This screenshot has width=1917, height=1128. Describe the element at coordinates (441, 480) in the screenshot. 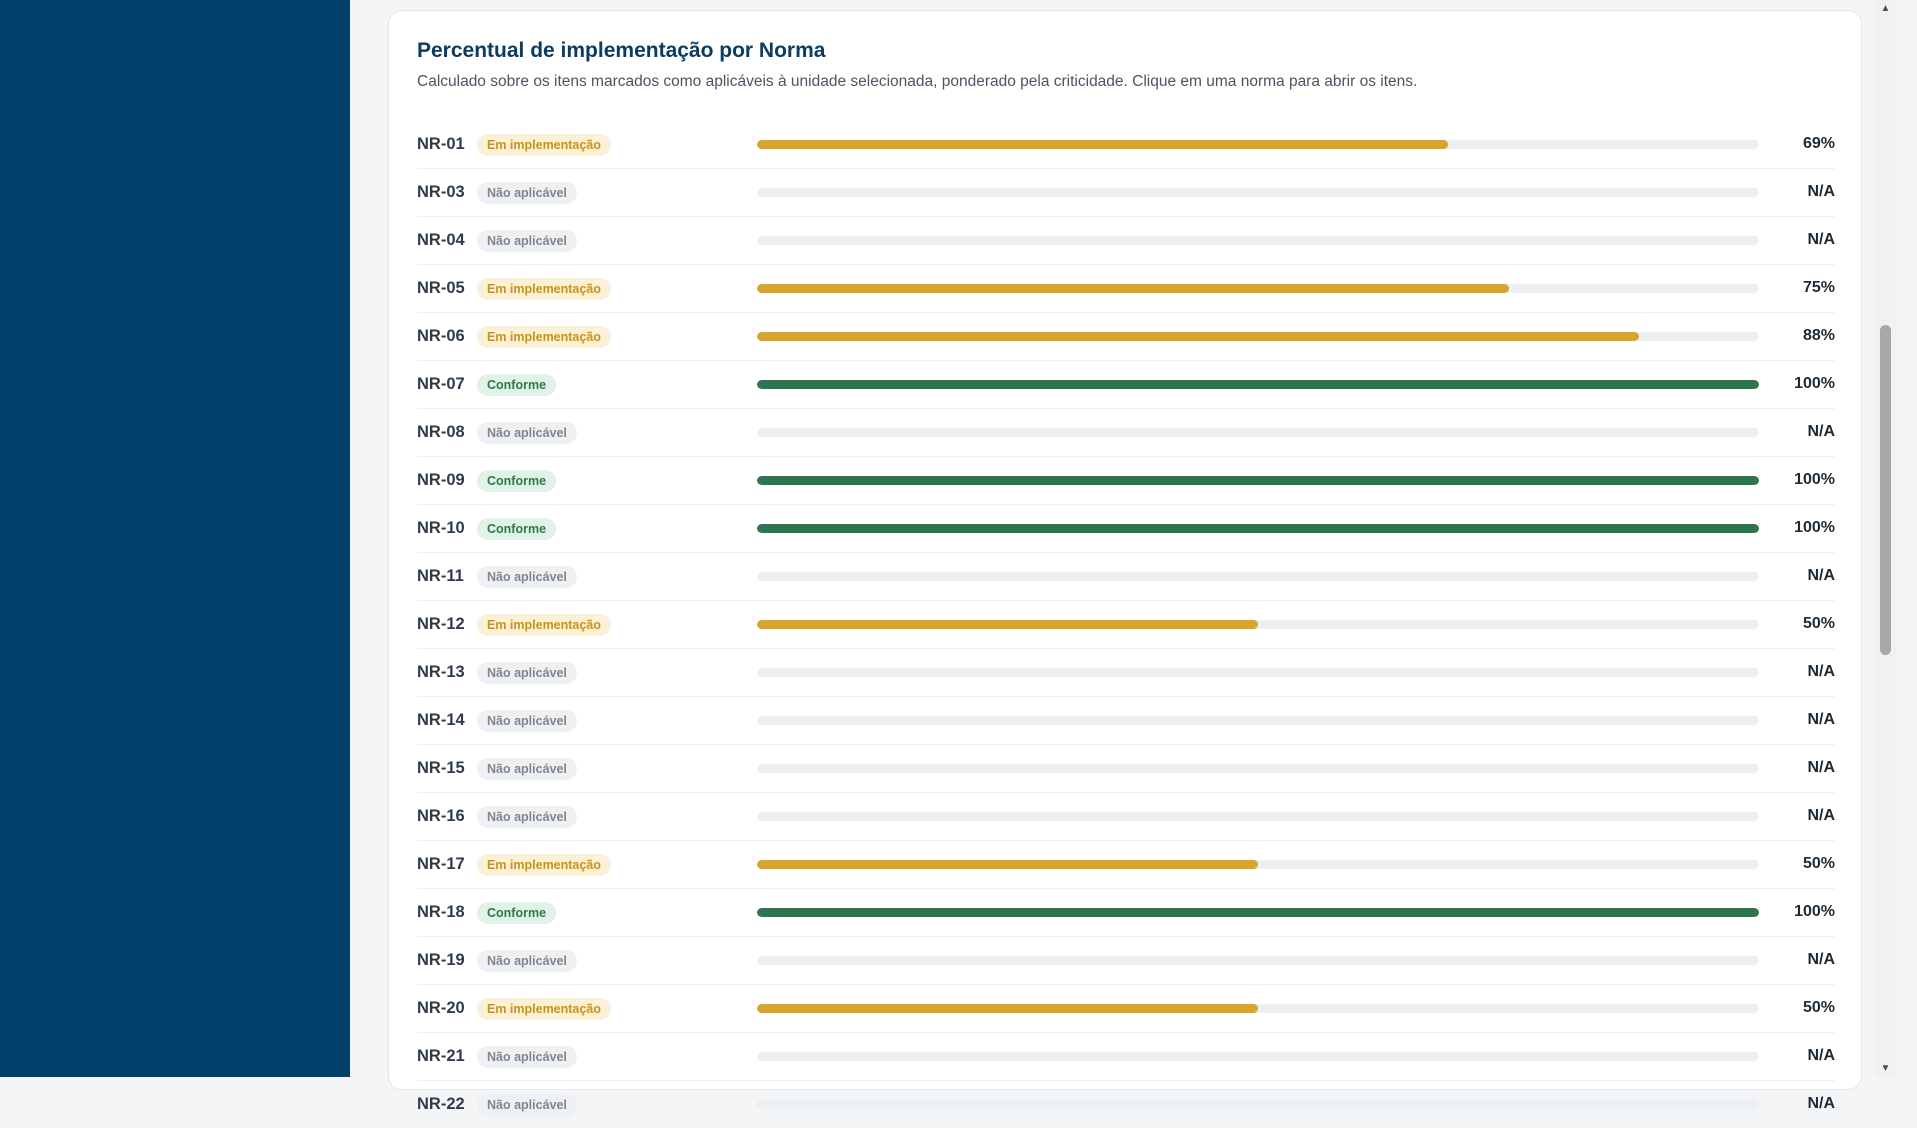

I see `norm-code: NR-09` at that location.